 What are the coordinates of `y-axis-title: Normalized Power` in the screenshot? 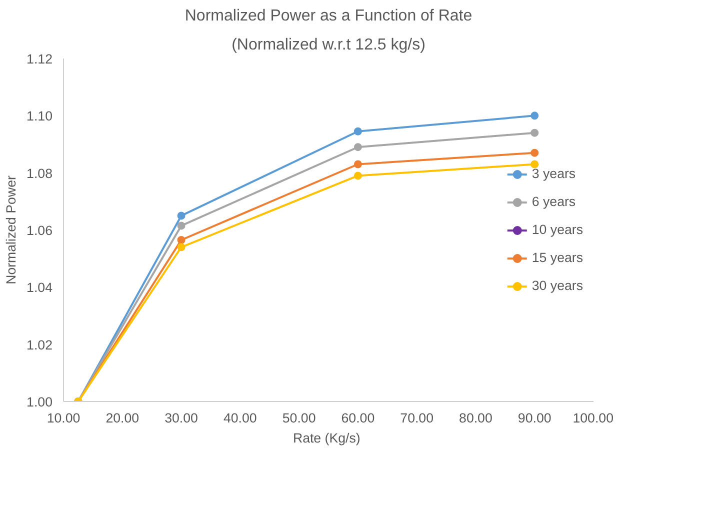 It's located at (11, 229).